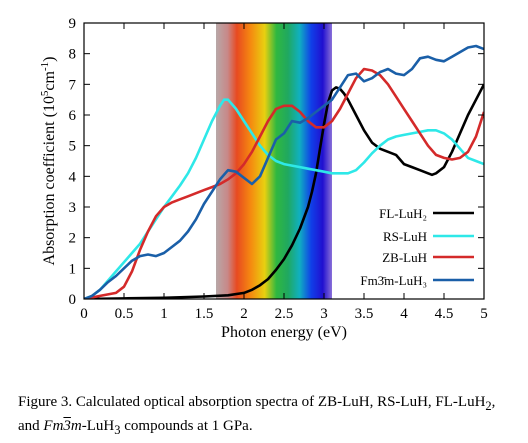 This screenshot has width=528, height=443. Describe the element at coordinates (48, 161) in the screenshot. I see `y-axis-label: Absorption coefficient (105cm-1)` at that location.